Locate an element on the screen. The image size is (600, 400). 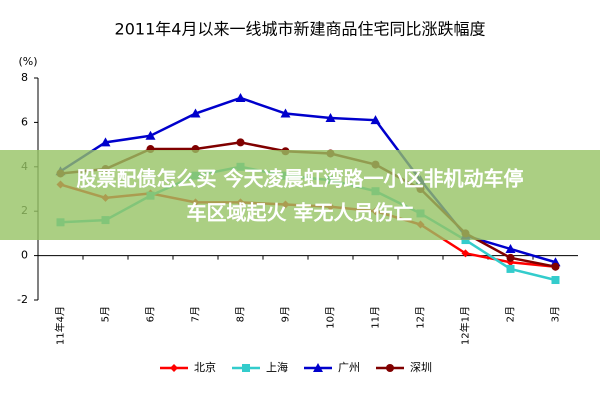
x-tick-label: 2月 is located at coordinates (511, 314).